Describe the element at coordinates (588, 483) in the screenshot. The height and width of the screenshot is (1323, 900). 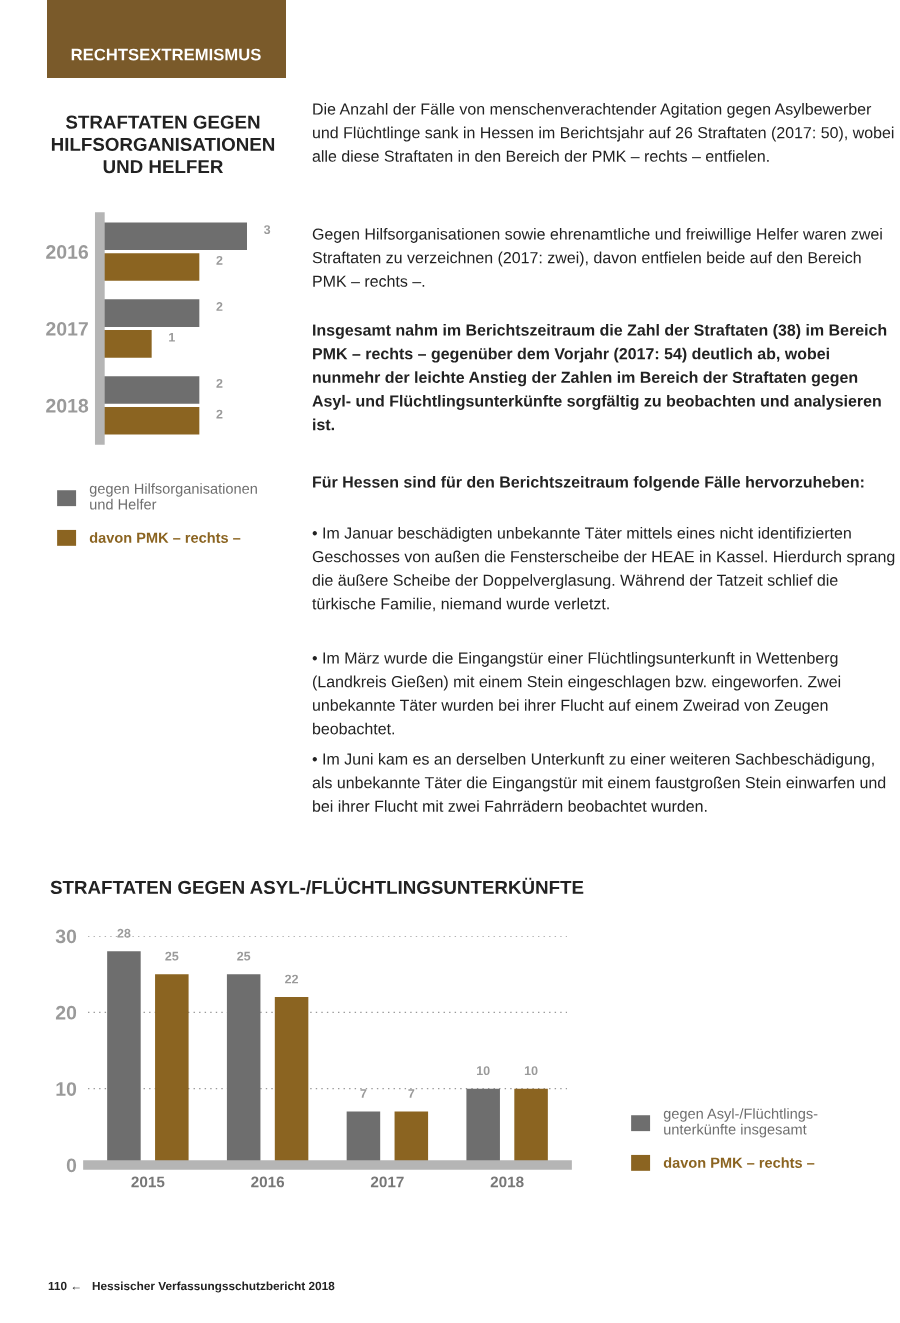
I see `text: Für Hessen sind für den Berichtszeitraum folgende Fälle hervorzuheben:` at that location.